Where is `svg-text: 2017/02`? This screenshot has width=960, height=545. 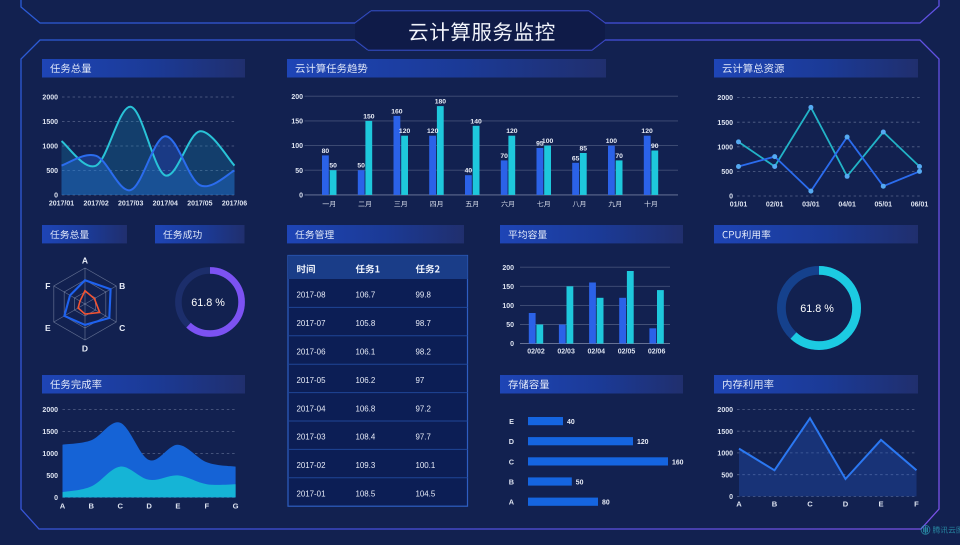
svg-text: 2017/02 is located at coordinates (95, 204).